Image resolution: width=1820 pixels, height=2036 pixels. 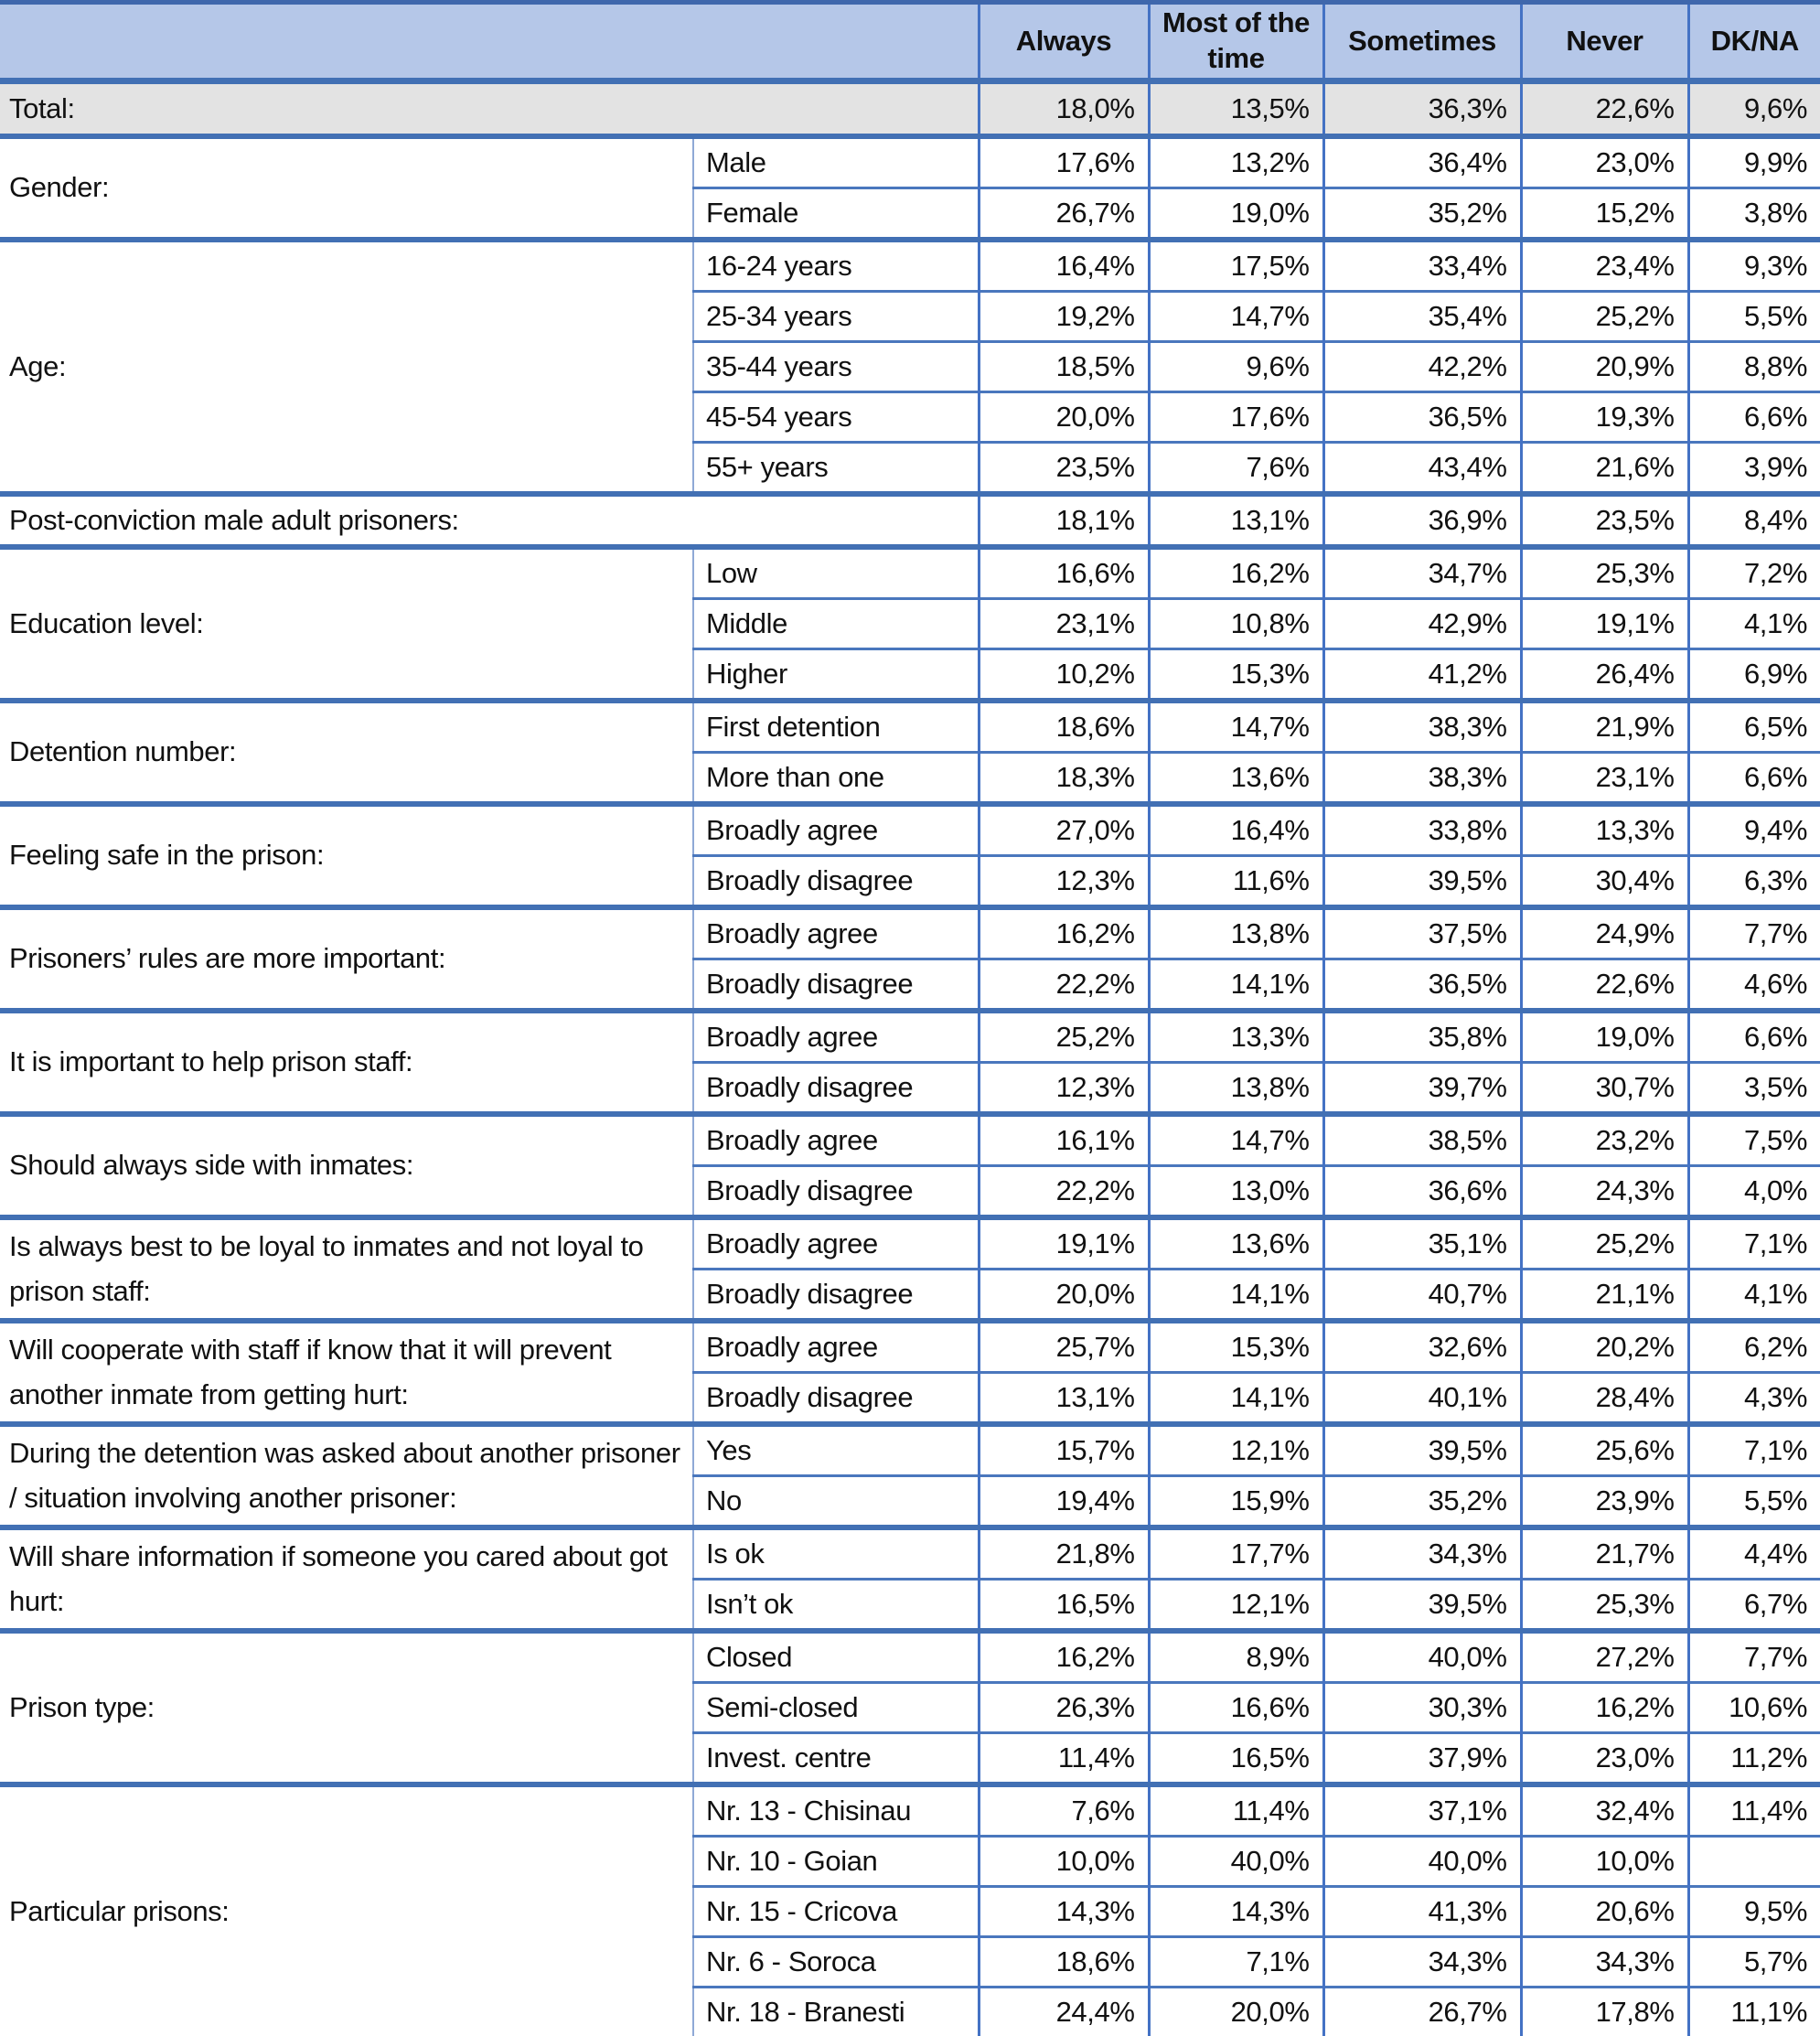 What do you see at coordinates (1604, 1450) in the screenshot?
I see `value-cell: 25,6%` at bounding box center [1604, 1450].